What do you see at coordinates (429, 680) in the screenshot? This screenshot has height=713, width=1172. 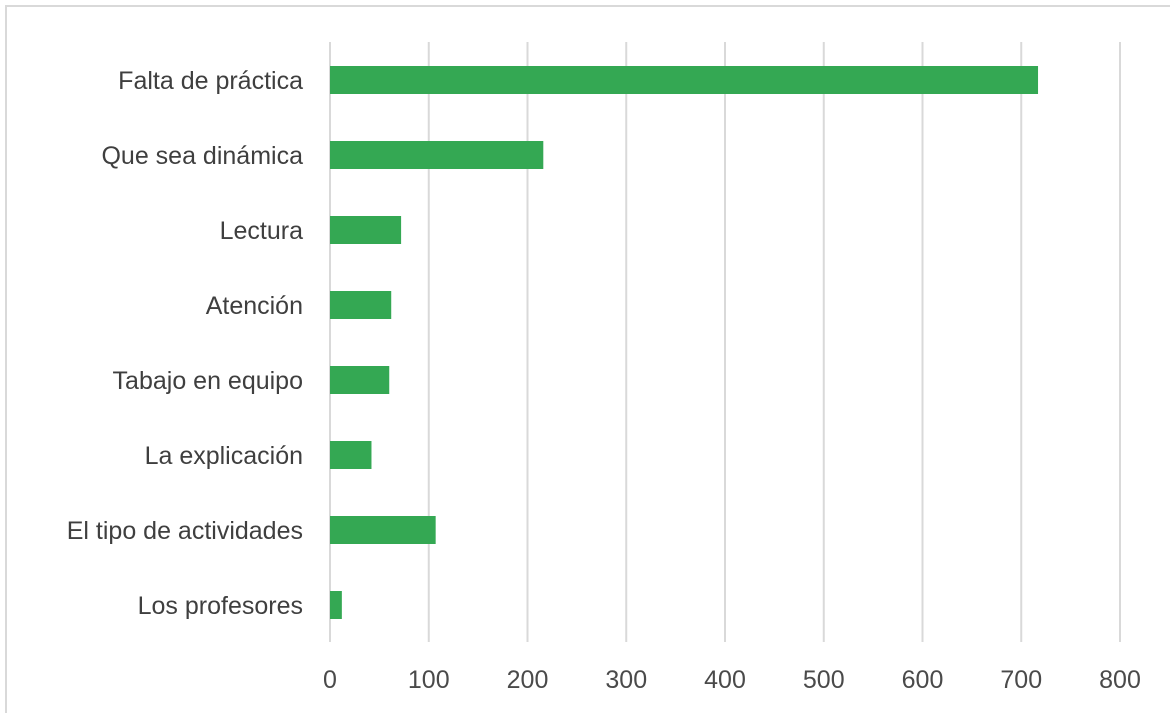 I see `x-tick-label: 100` at bounding box center [429, 680].